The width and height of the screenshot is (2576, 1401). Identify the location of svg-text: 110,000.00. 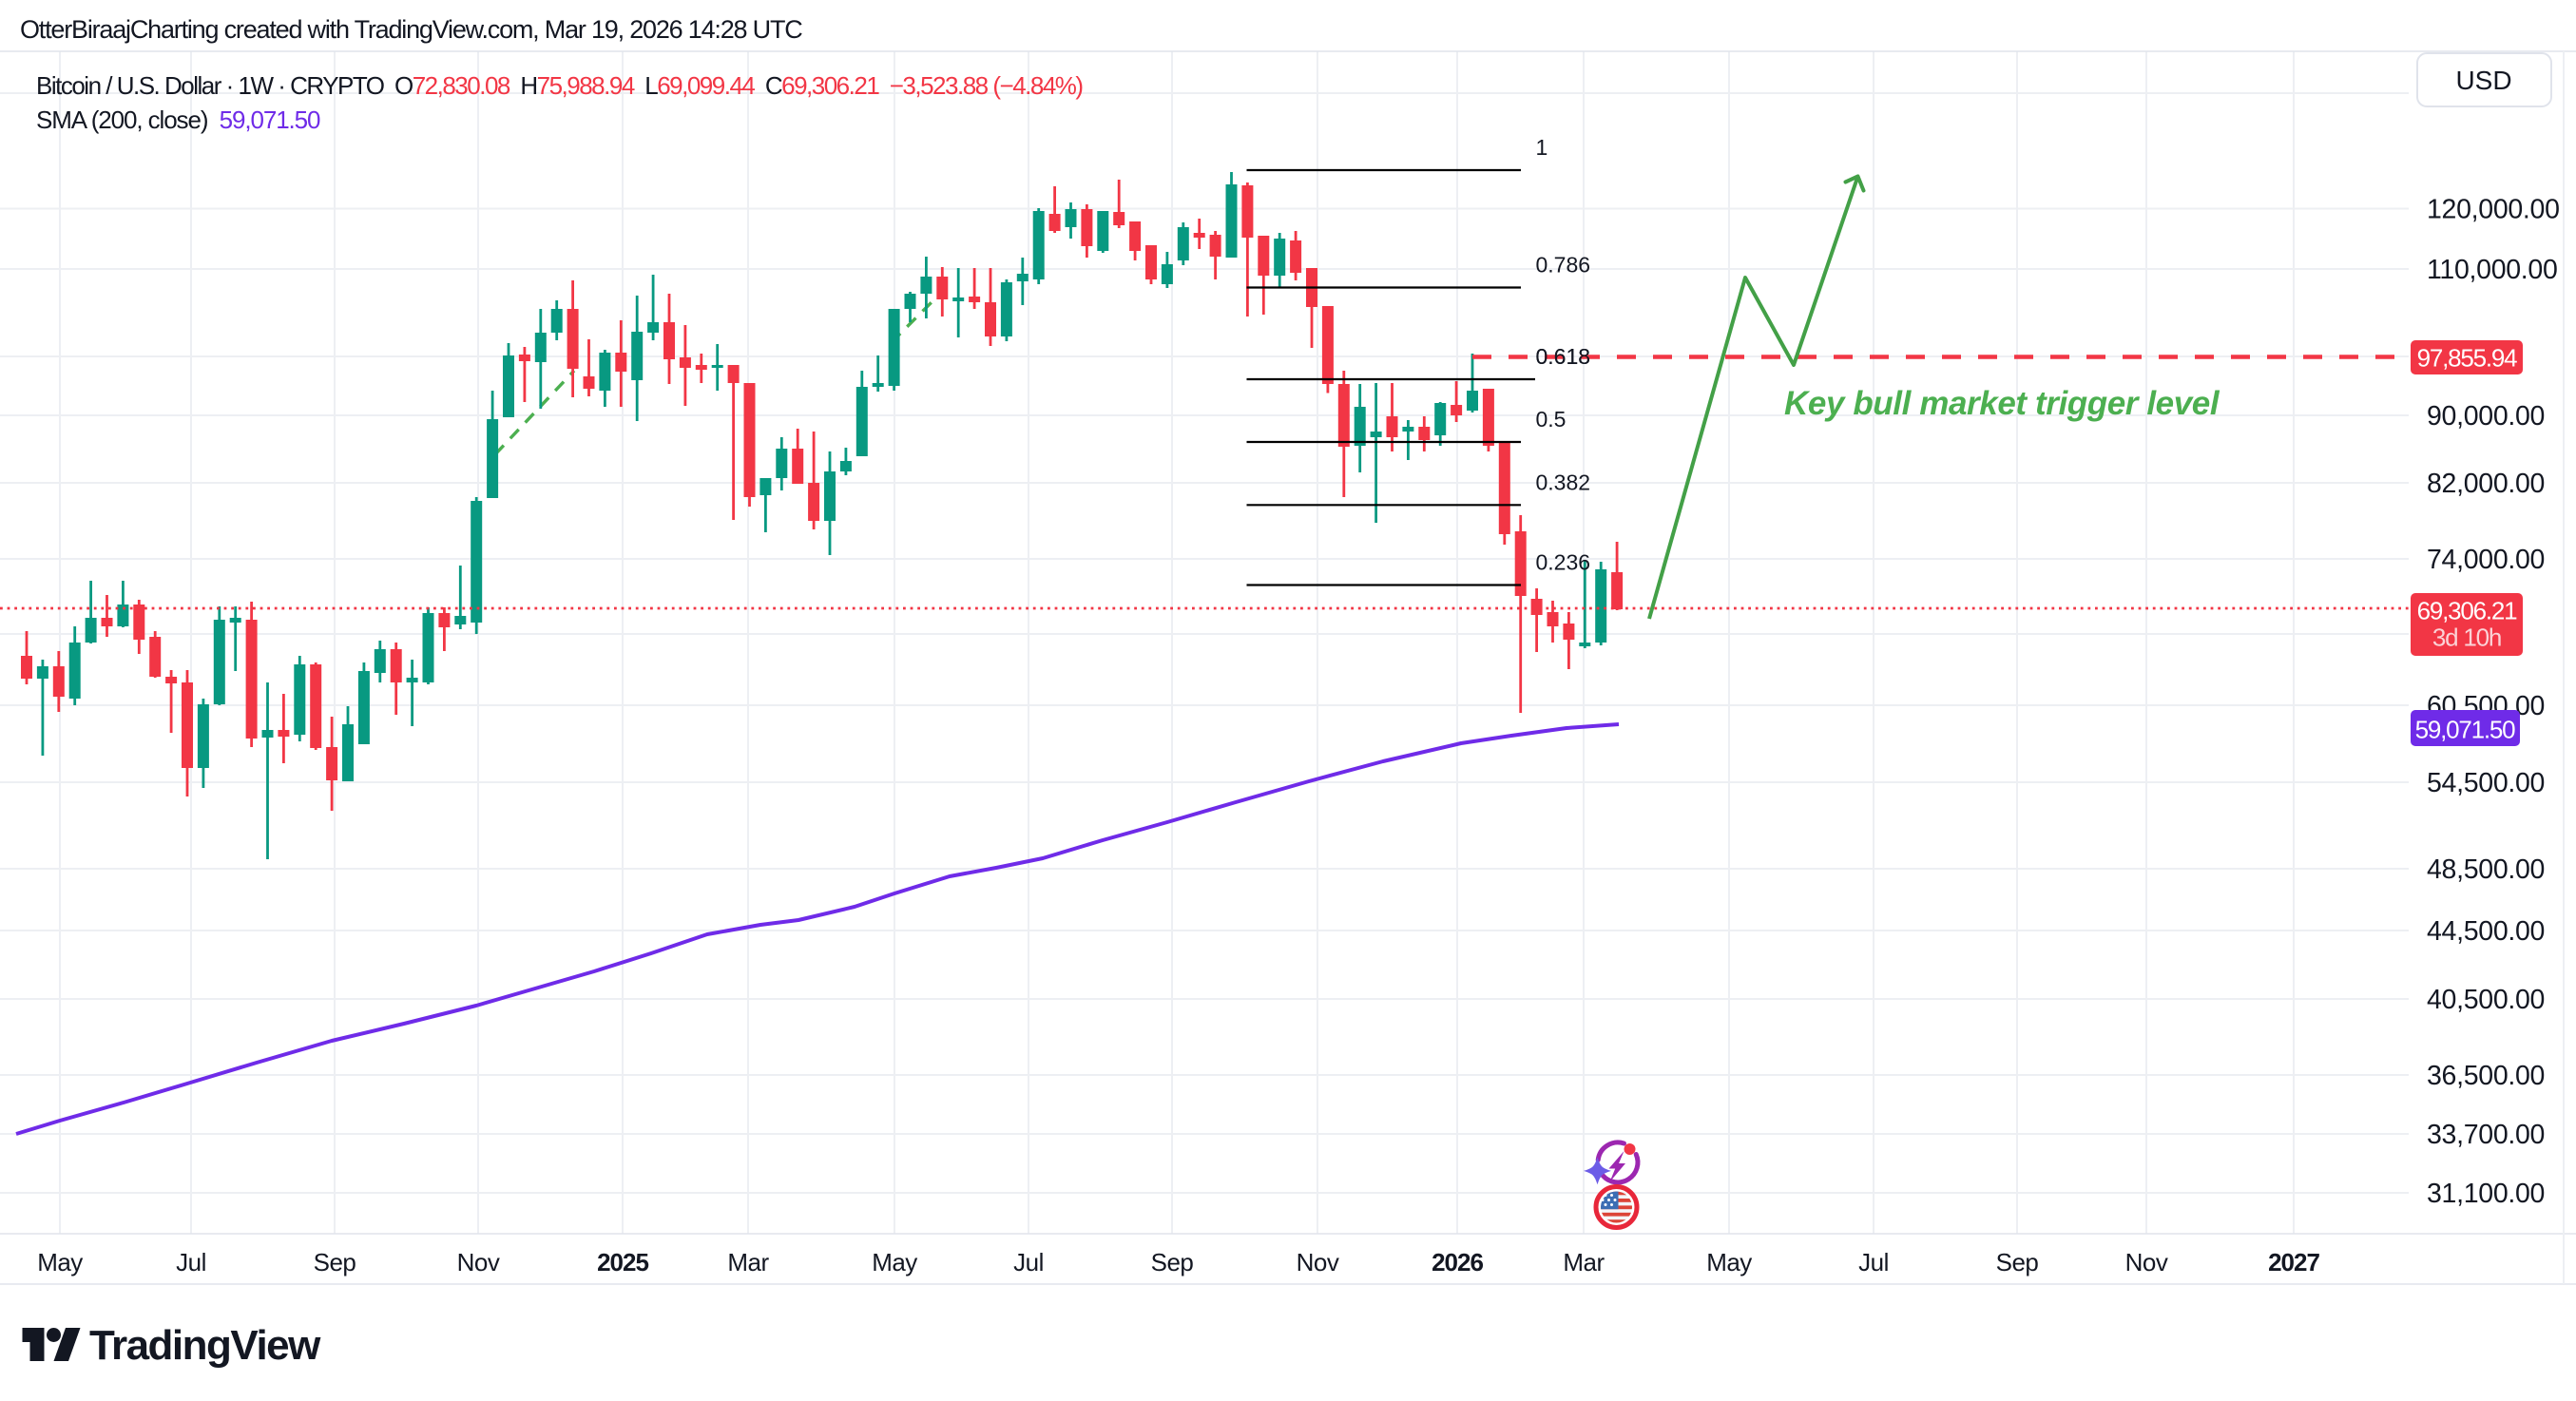
(2492, 270).